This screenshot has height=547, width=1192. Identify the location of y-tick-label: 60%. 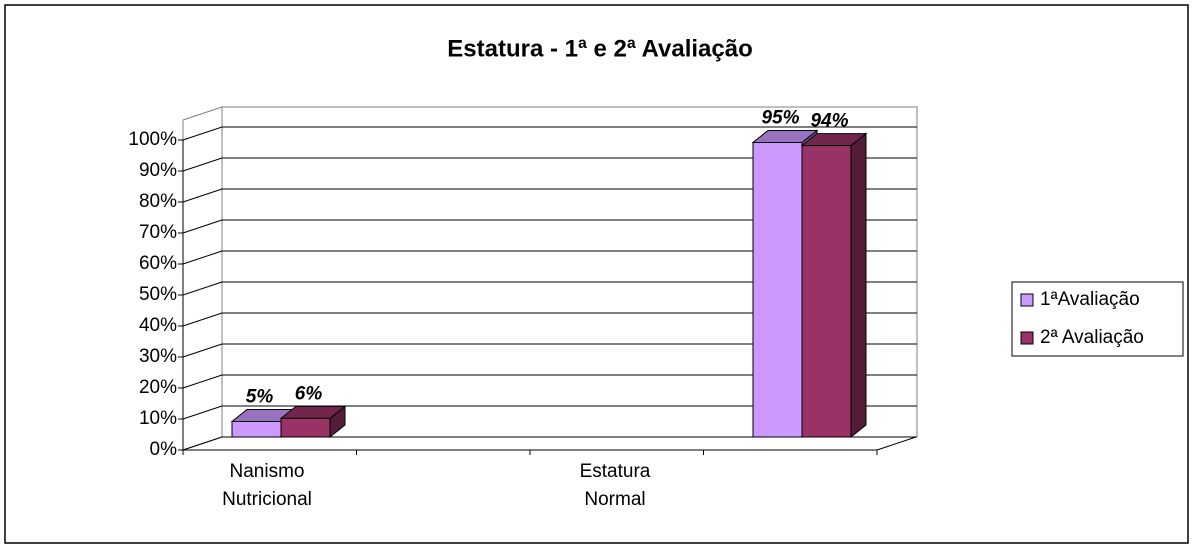
(158, 263).